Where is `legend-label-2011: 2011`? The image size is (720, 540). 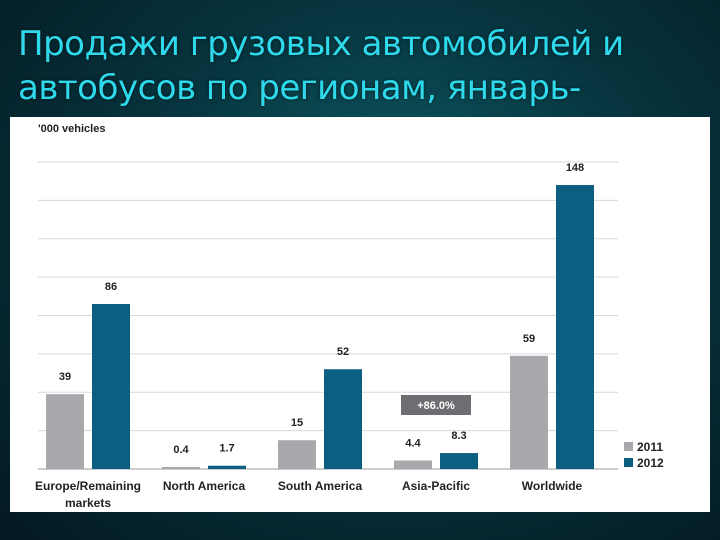 legend-label-2011: 2011 is located at coordinates (650, 447).